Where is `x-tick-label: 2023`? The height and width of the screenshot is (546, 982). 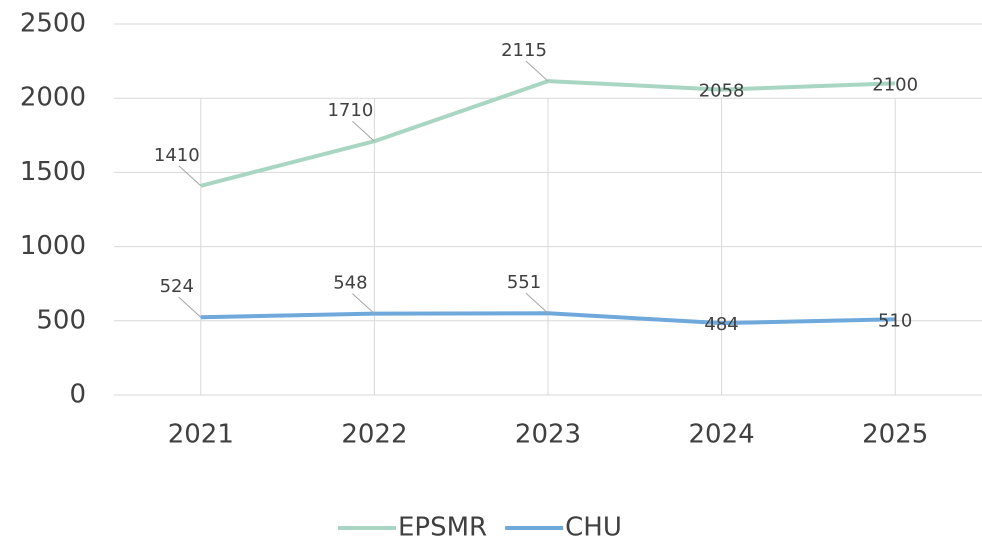 x-tick-label: 2023 is located at coordinates (548, 435).